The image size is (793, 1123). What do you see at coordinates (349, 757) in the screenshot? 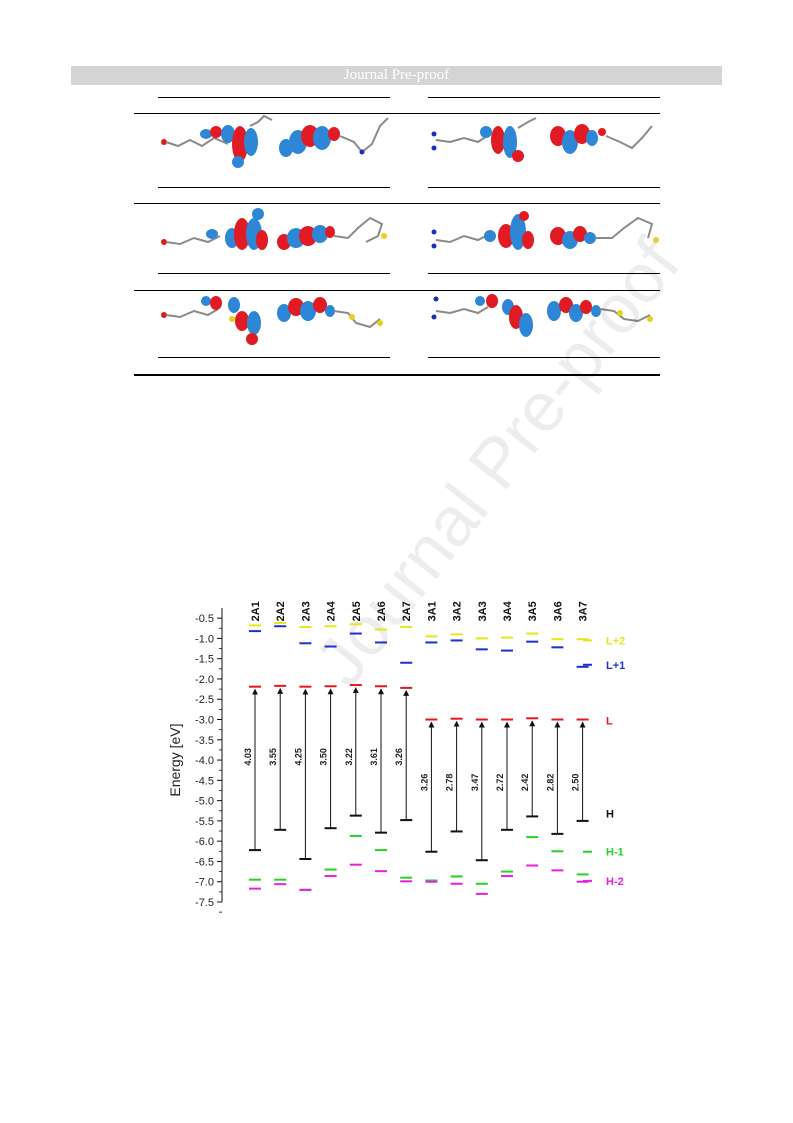
I see `gap-label: 3.22` at bounding box center [349, 757].